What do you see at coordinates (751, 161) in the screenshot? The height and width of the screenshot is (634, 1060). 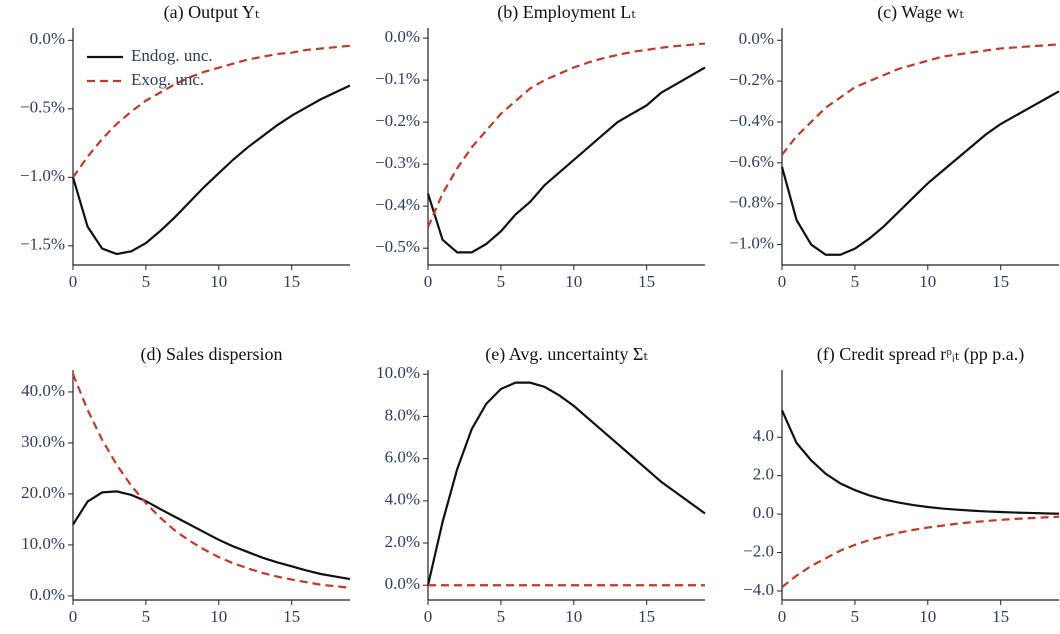 I see `y-tick-label: −0.6%` at bounding box center [751, 161].